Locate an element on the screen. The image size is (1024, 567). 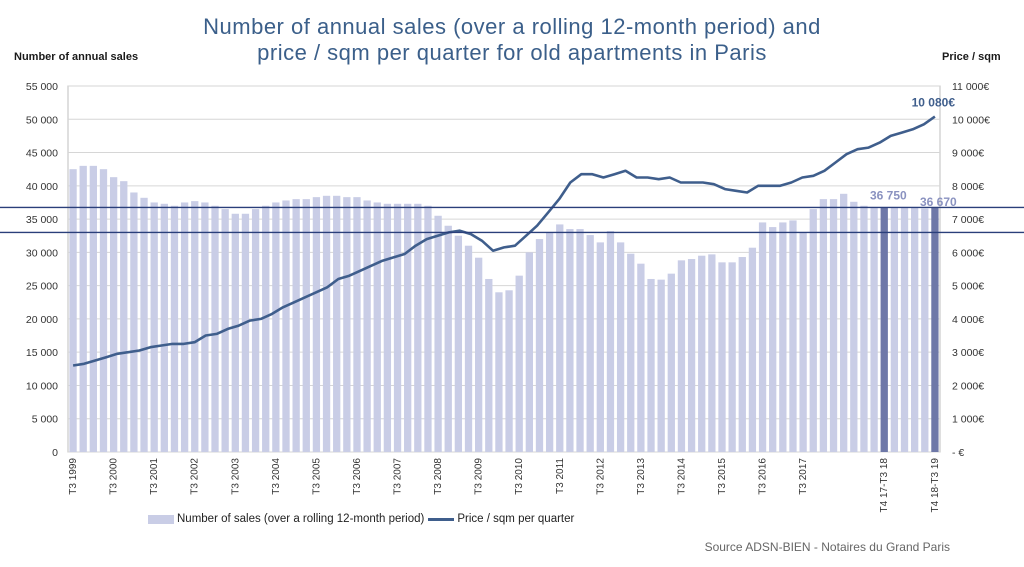
legend-item-price: Price / sqm per quarter is located at coordinates (501, 519).